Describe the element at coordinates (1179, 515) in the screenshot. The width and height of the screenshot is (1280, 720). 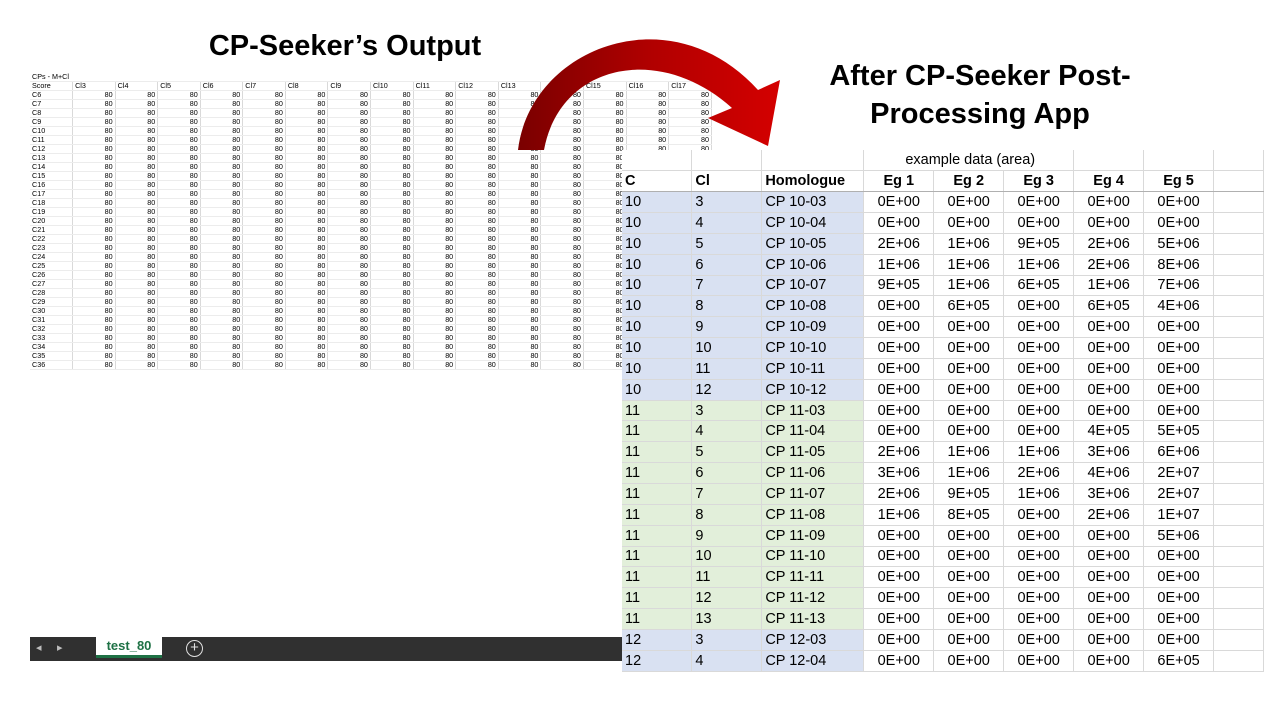
I see `area-cell: 1E+07` at that location.